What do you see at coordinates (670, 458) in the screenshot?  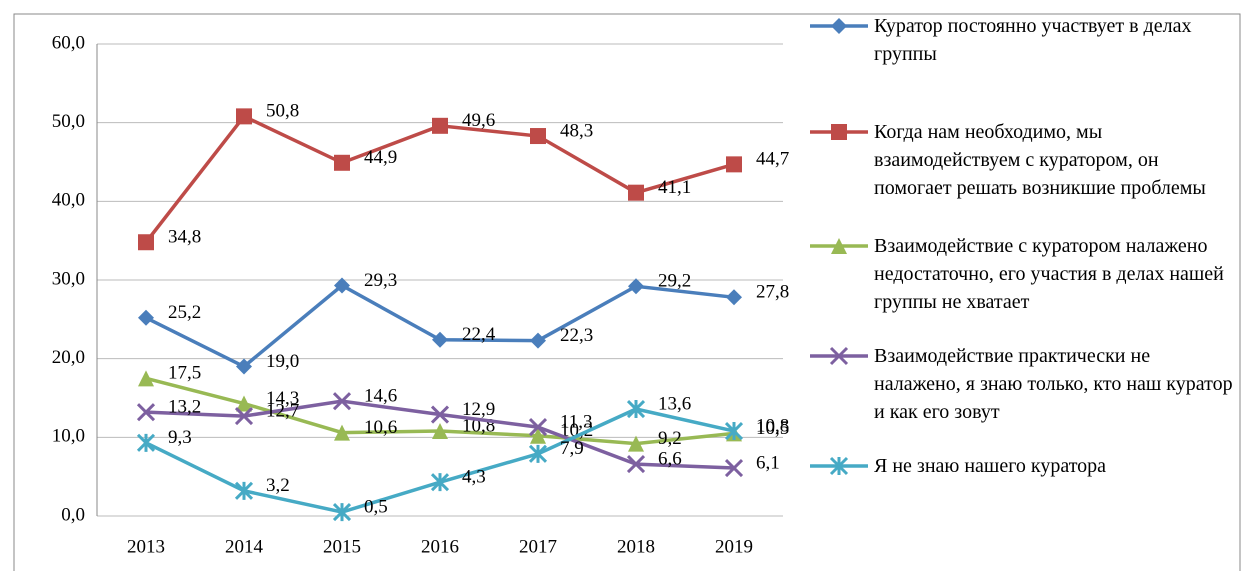 I see `data-label: 6,6` at bounding box center [670, 458].